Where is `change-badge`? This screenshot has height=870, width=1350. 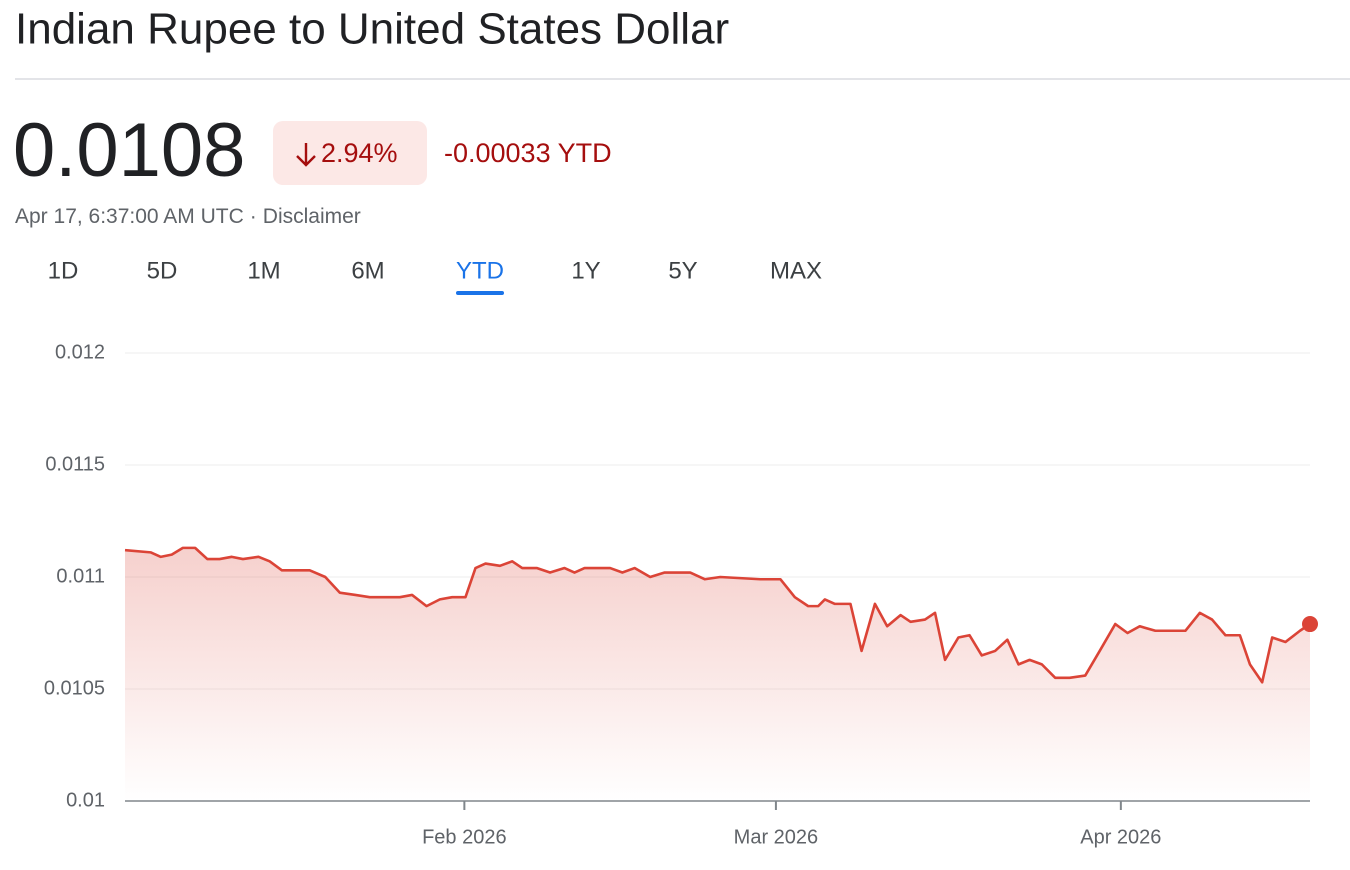 change-badge is located at coordinates (350, 153).